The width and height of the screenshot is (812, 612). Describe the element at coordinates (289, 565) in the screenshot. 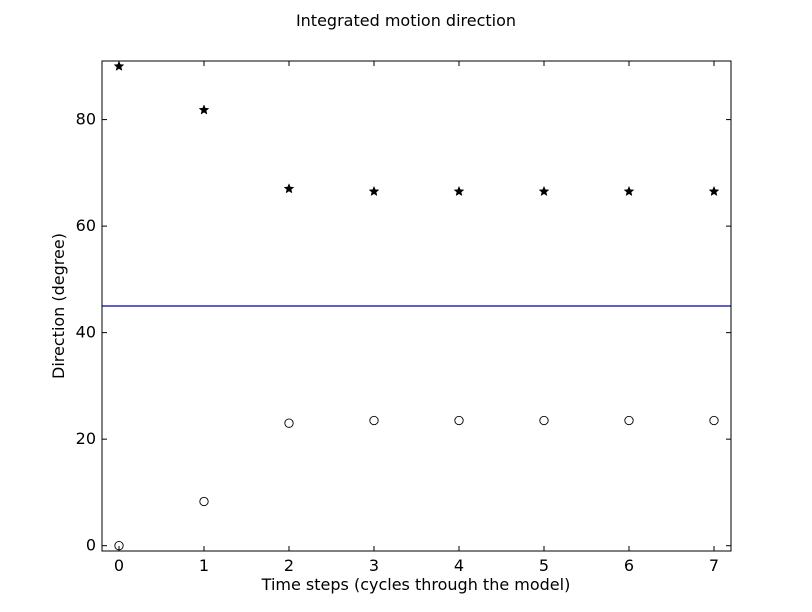

I see `x-tick-label: 2` at that location.